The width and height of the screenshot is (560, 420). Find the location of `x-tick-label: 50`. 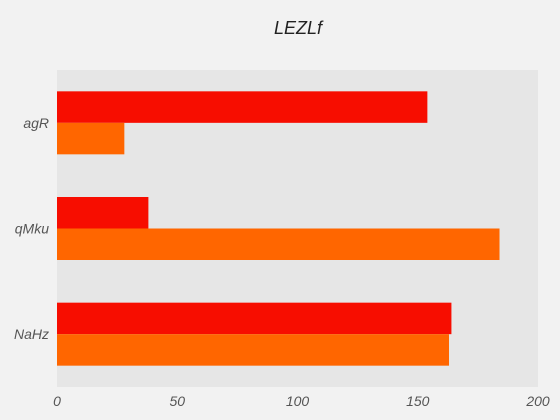

x-tick-label: 50 is located at coordinates (177, 401).